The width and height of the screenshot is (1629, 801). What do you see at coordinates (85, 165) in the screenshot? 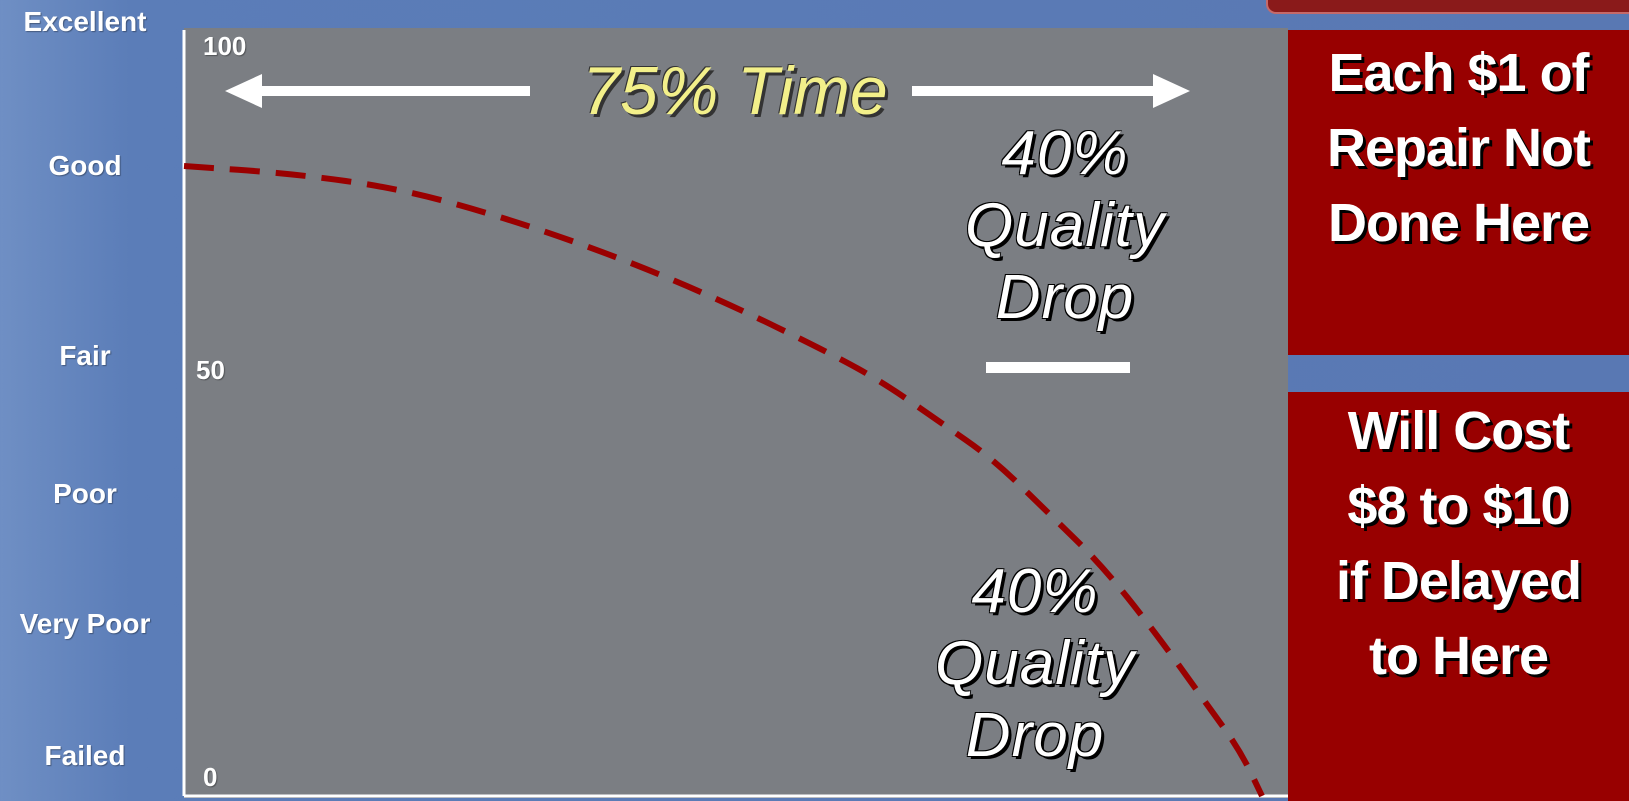
I see `rating-good: Good` at bounding box center [85, 165].